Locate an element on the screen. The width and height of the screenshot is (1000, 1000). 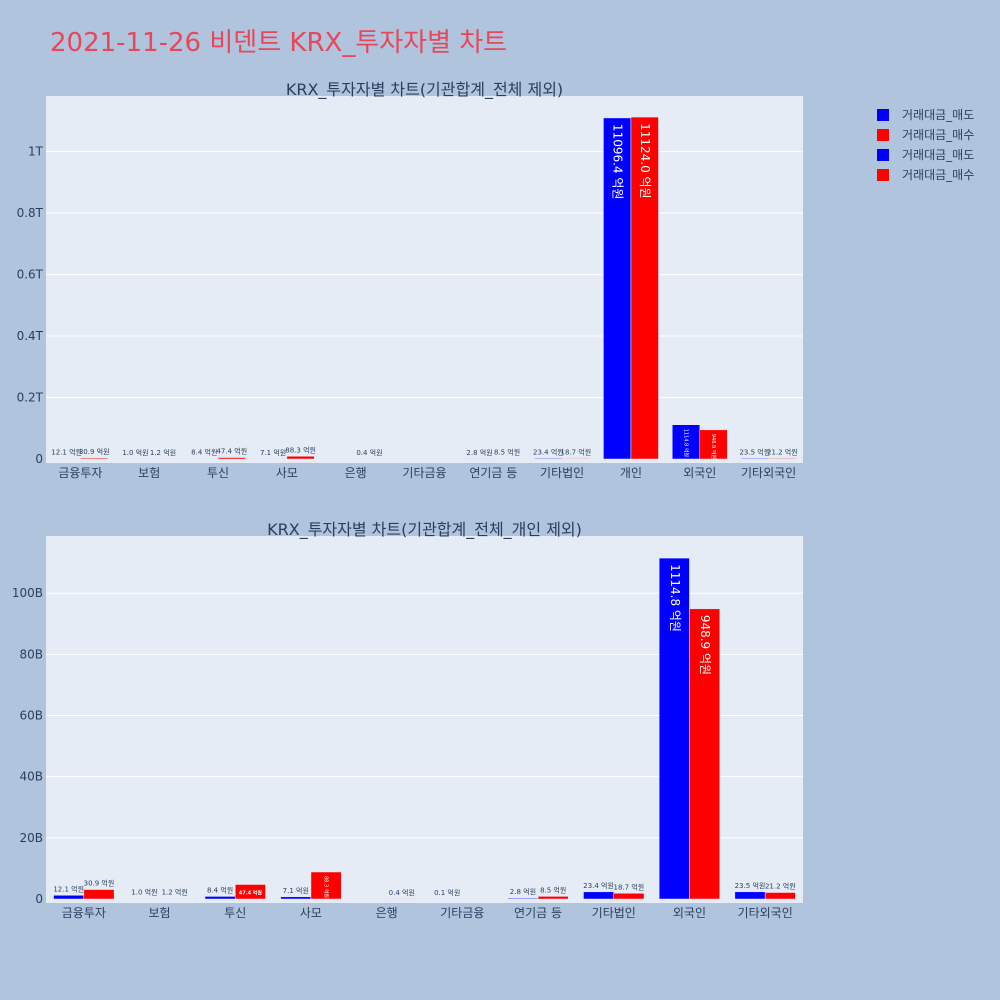
chart-title: KRX_투자자별 차트(기관합계_전체 제외) is located at coordinates (424, 90).